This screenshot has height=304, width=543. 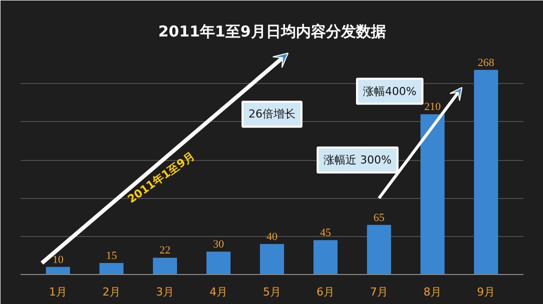 I want to click on x-tick-label: 4月, so click(x=218, y=292).